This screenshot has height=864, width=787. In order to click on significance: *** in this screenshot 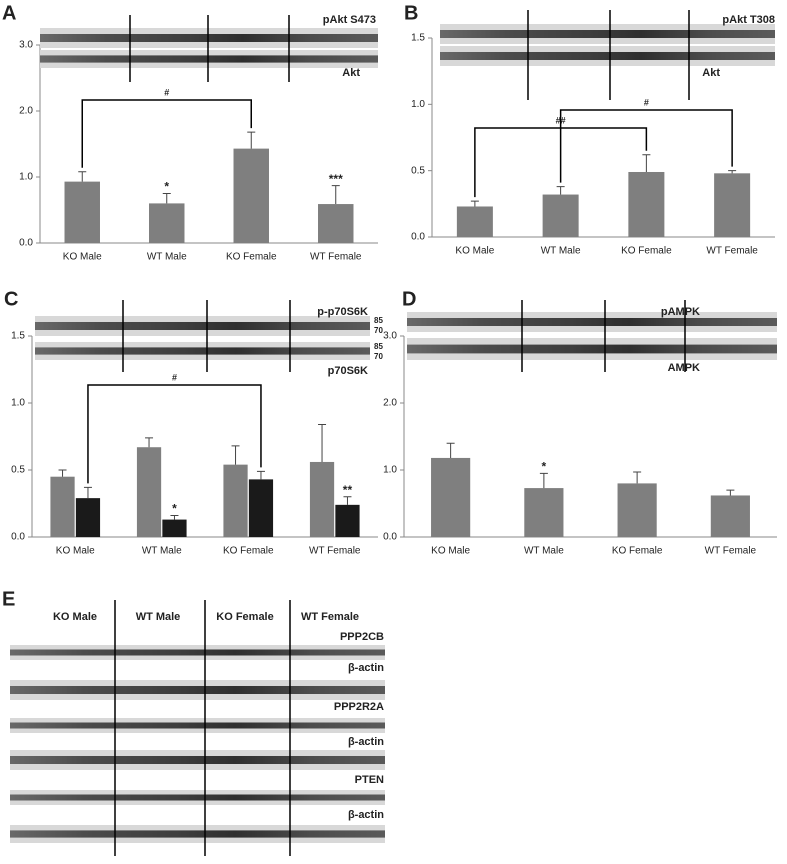, I will do `click(336, 179)`.